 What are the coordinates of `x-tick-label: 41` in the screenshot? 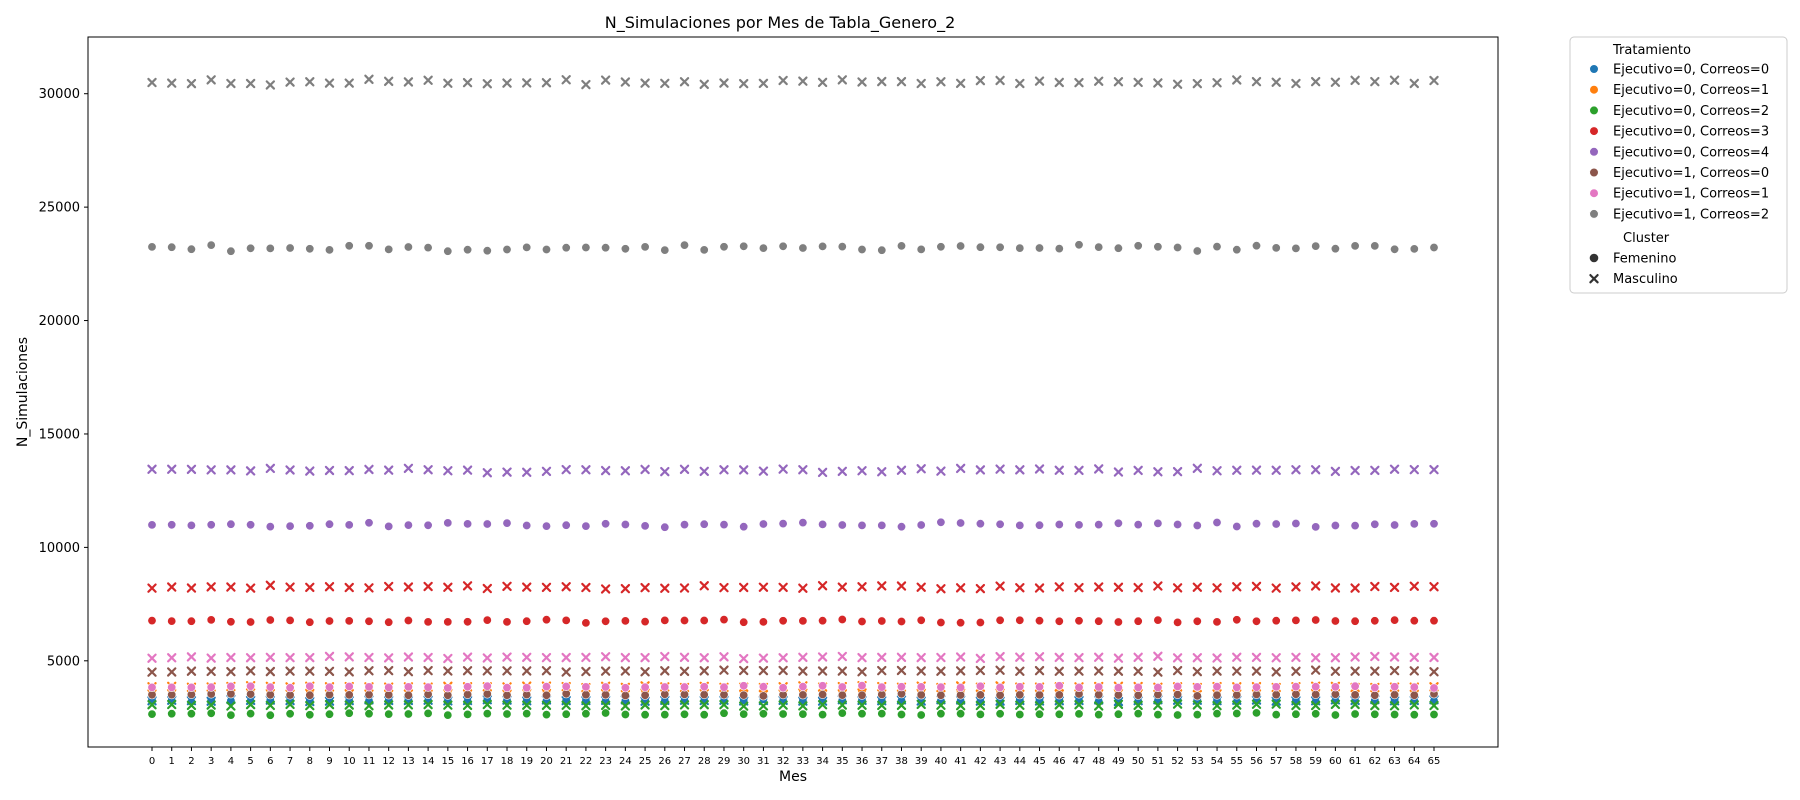 It's located at (960, 761).